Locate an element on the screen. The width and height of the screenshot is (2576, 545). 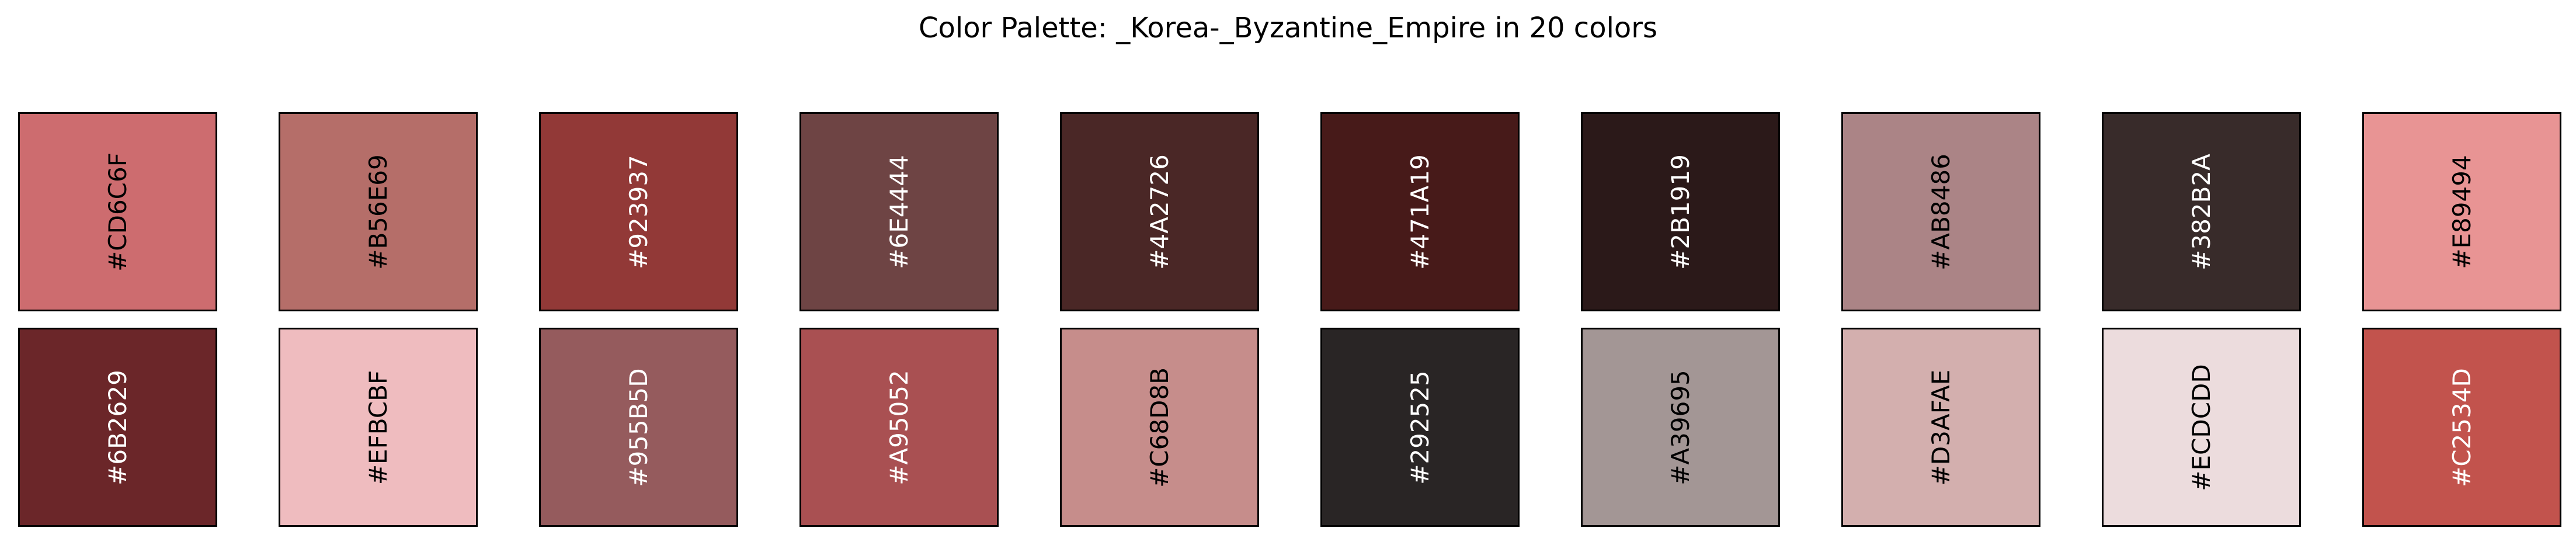
color-swatch: #EFBCBF is located at coordinates (379, 427).